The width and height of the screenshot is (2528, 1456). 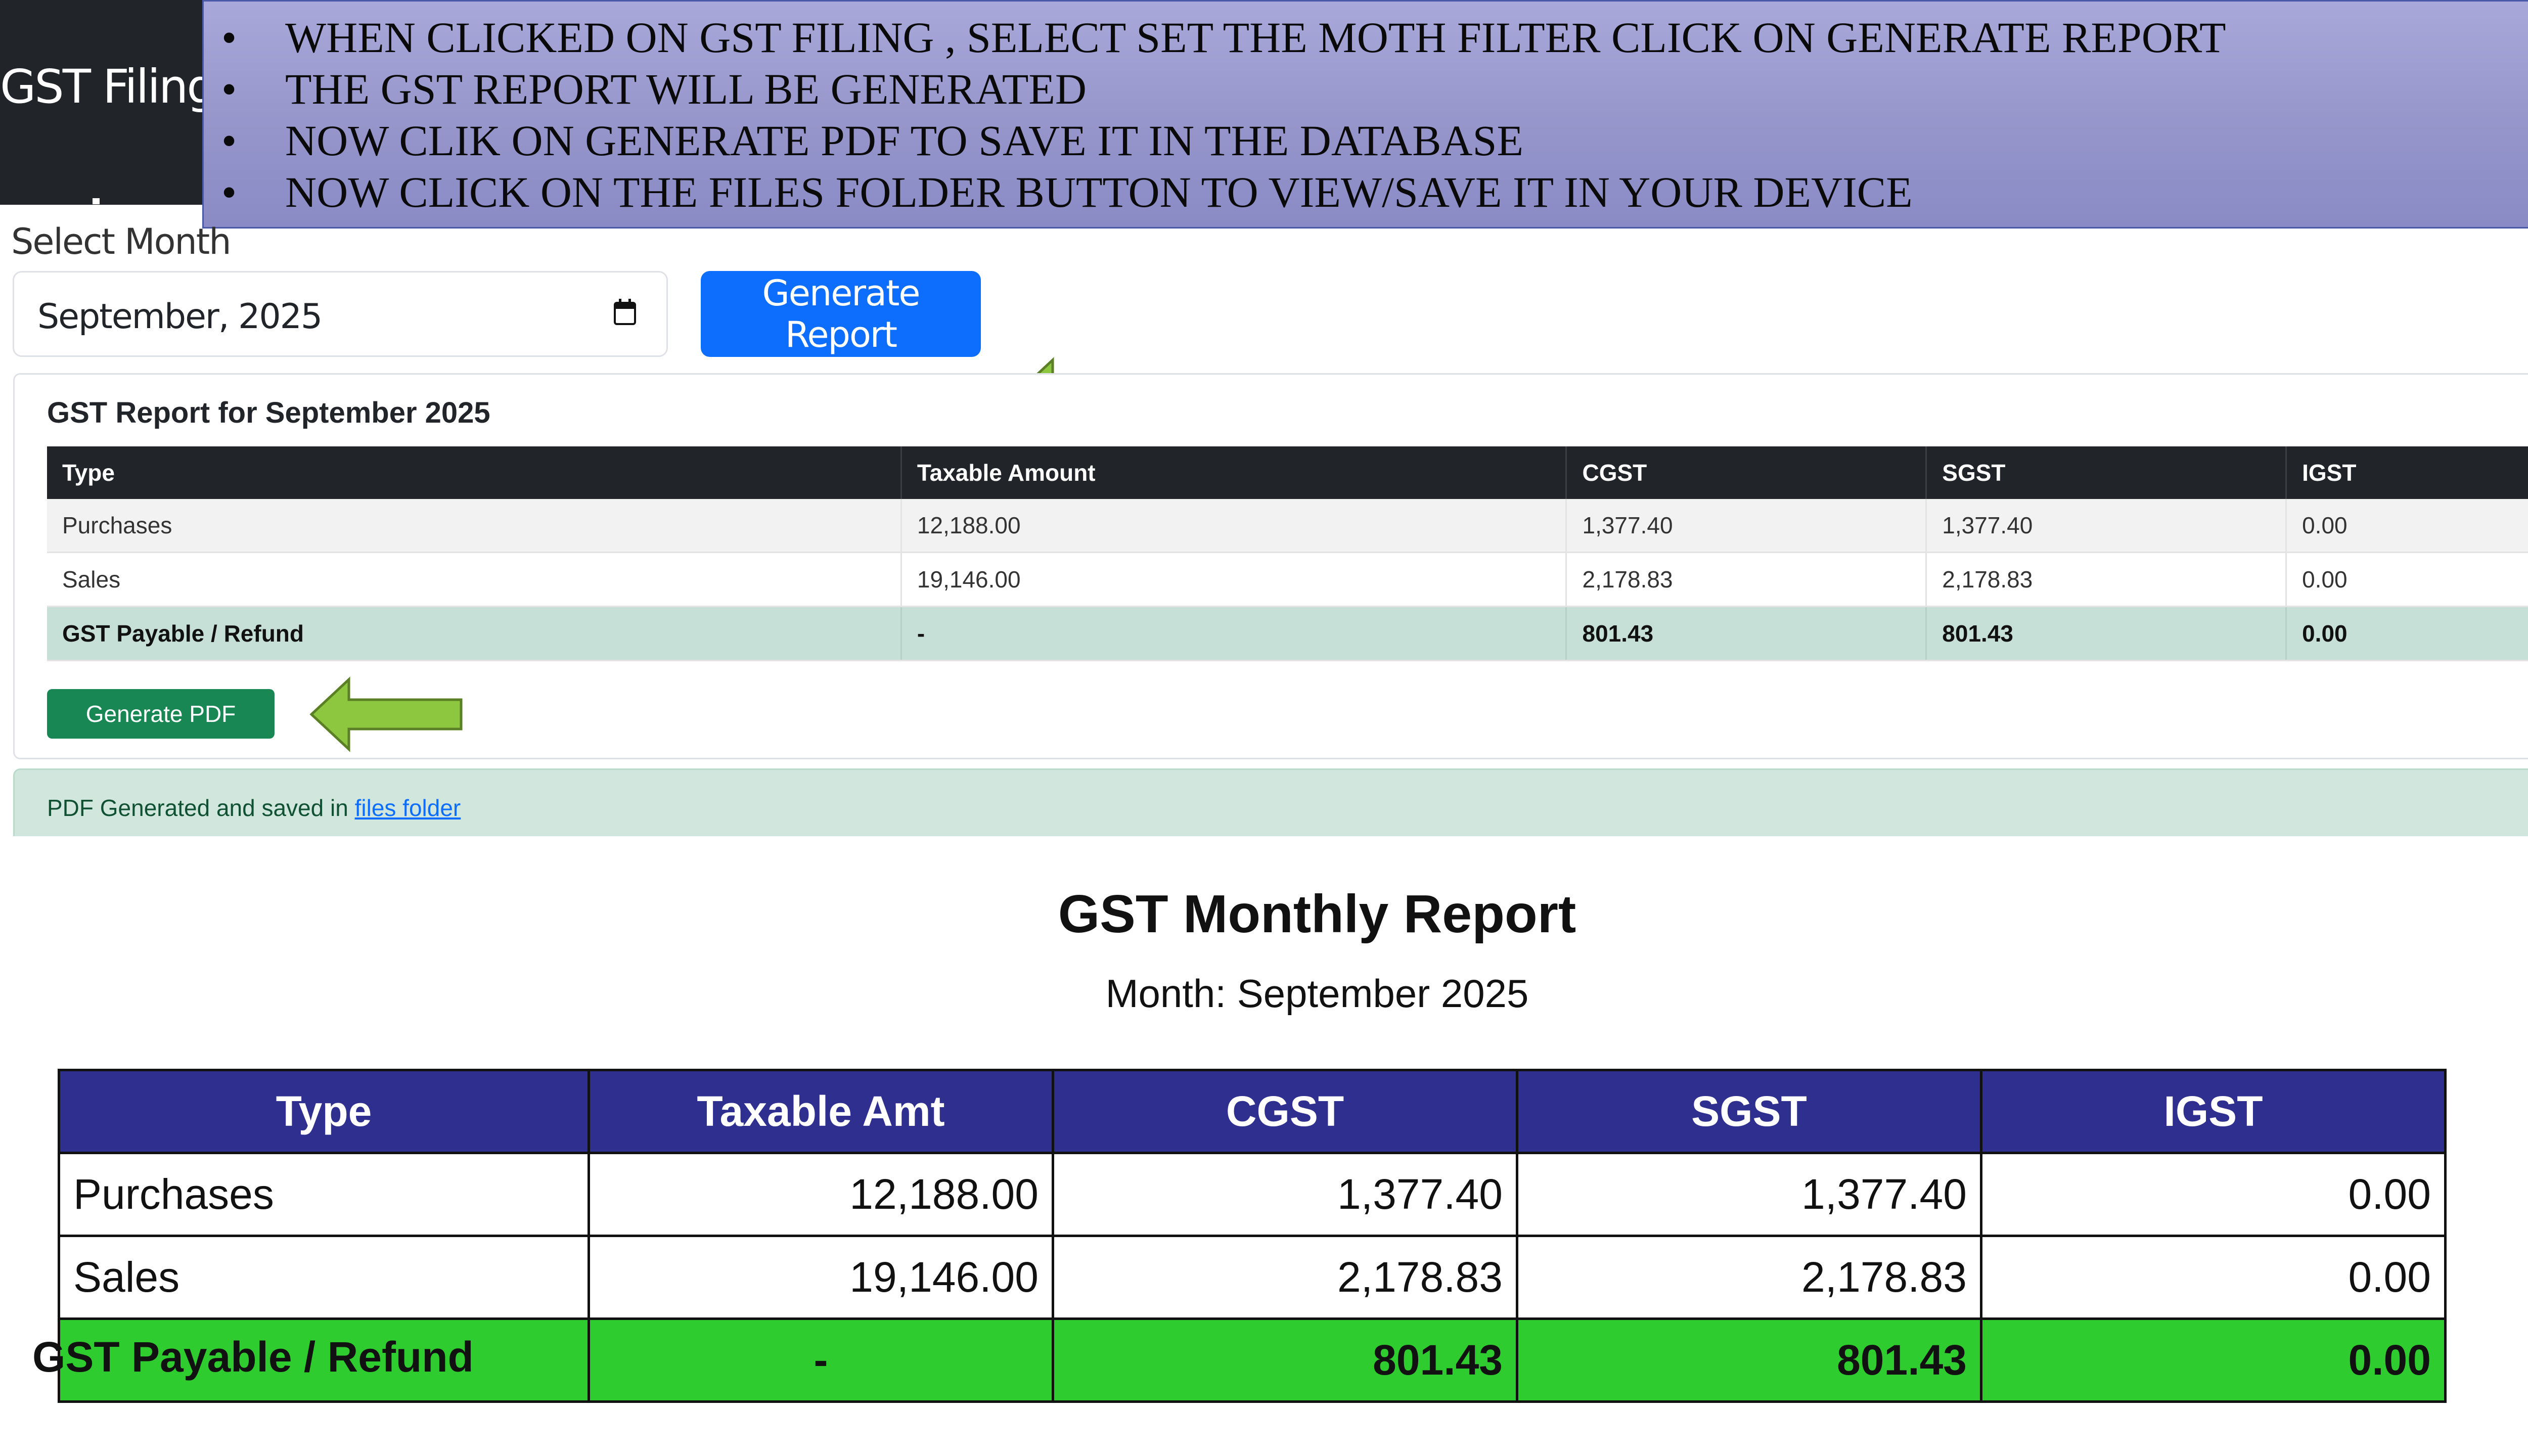 I want to click on files-folder-link: files folder, so click(x=408, y=808).